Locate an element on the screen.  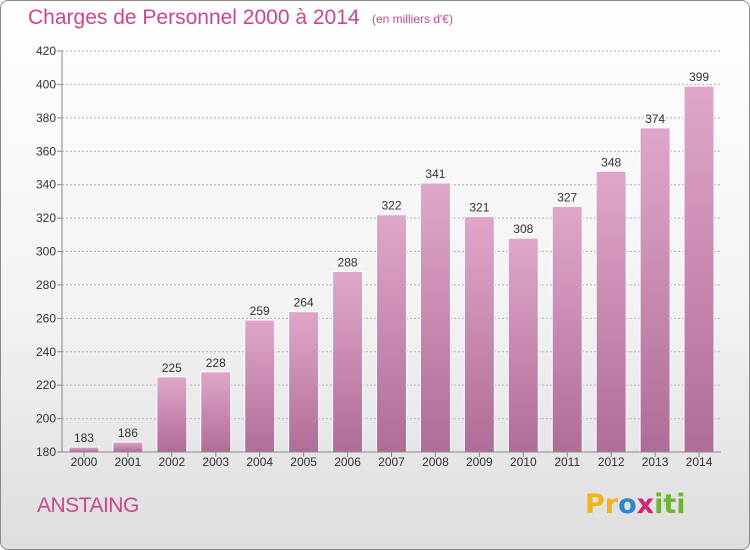
y-tick-label: 180 is located at coordinates (46, 452).